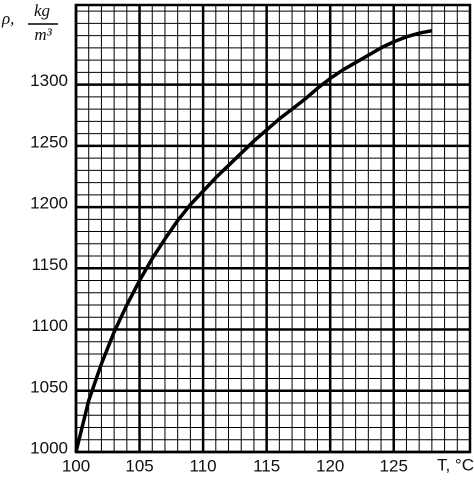  I want to click on x-tick-label: 105, so click(139, 465).